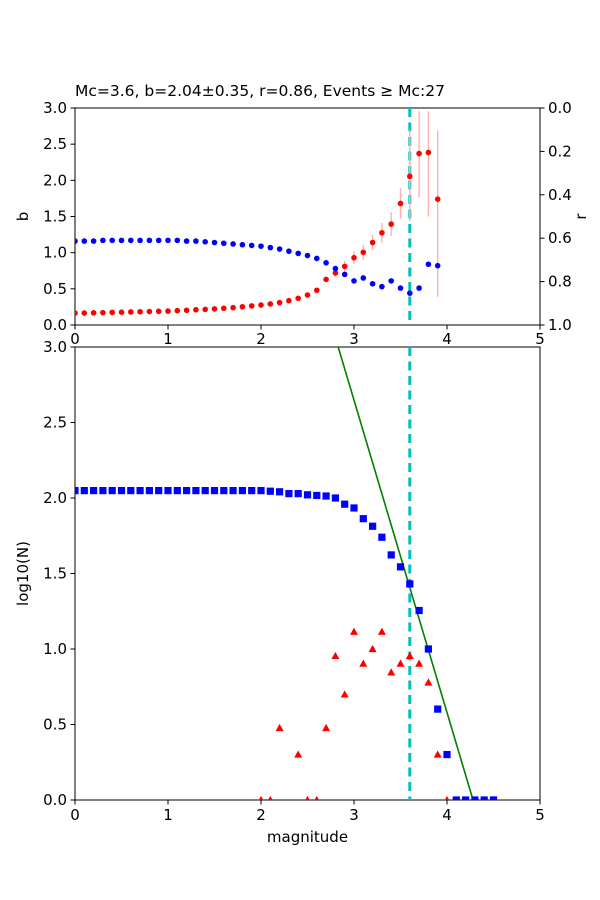 This screenshot has width=600, height=900. What do you see at coordinates (168, 339) in the screenshot?
I see `x-tick-label: 1` at bounding box center [168, 339].